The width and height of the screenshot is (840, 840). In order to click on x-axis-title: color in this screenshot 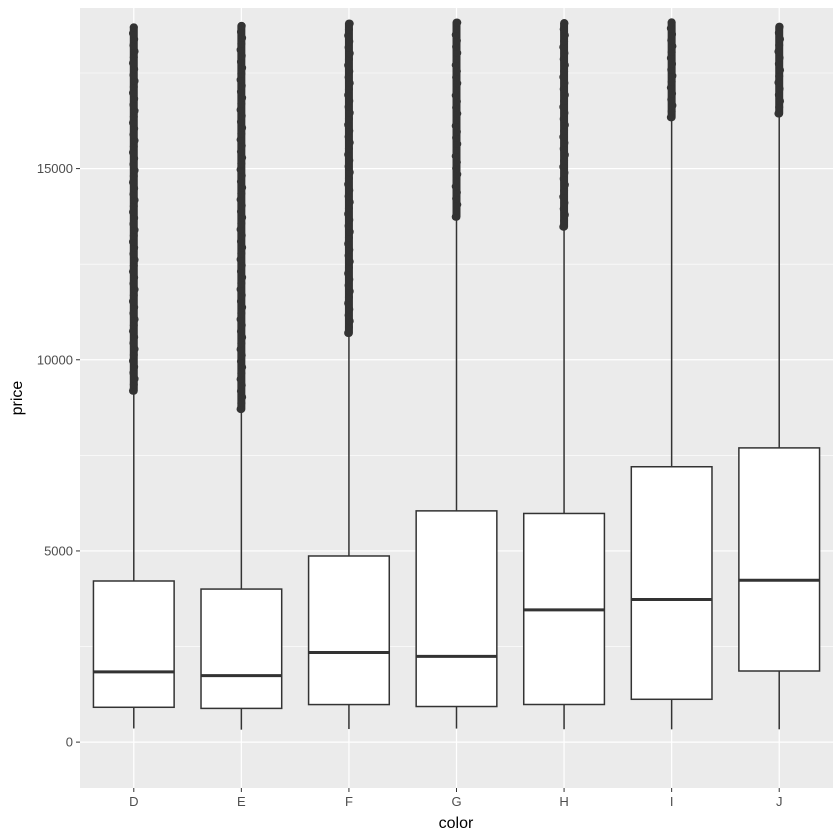, I will do `click(456, 823)`.